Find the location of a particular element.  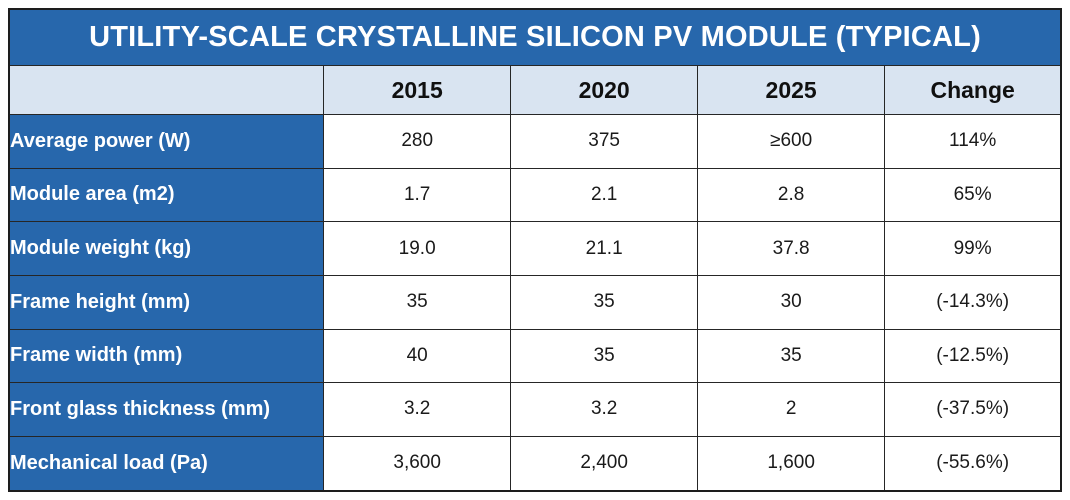

table-row: Average power (W) 280 375 ≥600 114% is located at coordinates (535, 141).